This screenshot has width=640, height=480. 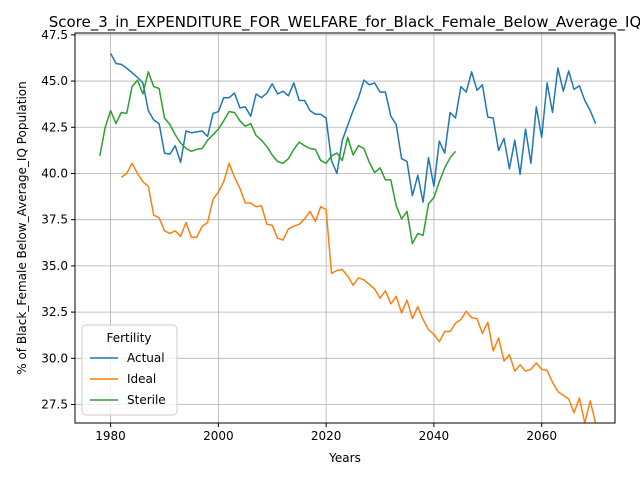 What do you see at coordinates (54, 220) in the screenshot?
I see `y-tick-label: 37.5` at bounding box center [54, 220].